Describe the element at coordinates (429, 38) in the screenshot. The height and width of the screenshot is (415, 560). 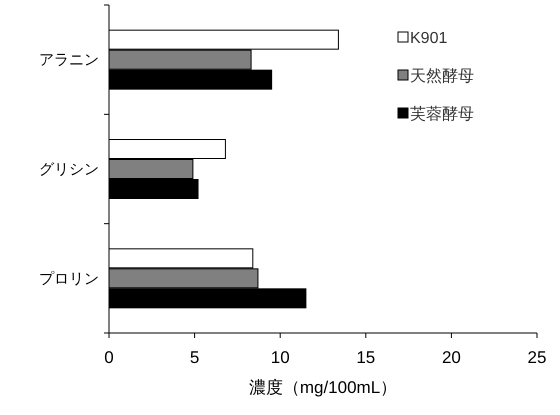
I see `legend-label: K901` at that location.